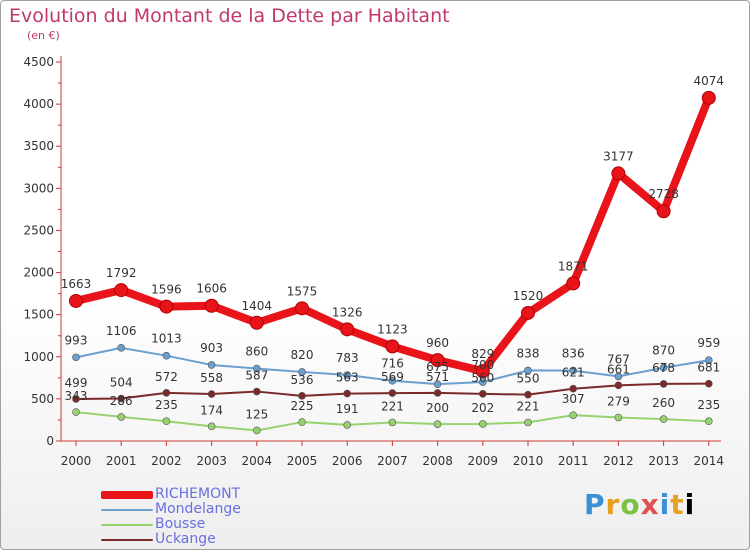 The image size is (750, 550). What do you see at coordinates (38, 357) in the screenshot?
I see `y-tick-label: 1000` at bounding box center [38, 357].